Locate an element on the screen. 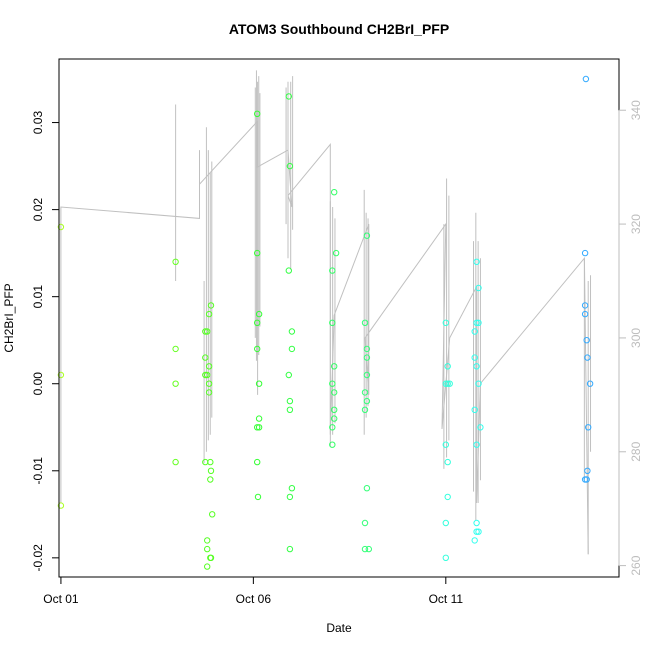 The height and width of the screenshot is (650, 650). y-tick-label-4: 0.02 is located at coordinates (38, 210).